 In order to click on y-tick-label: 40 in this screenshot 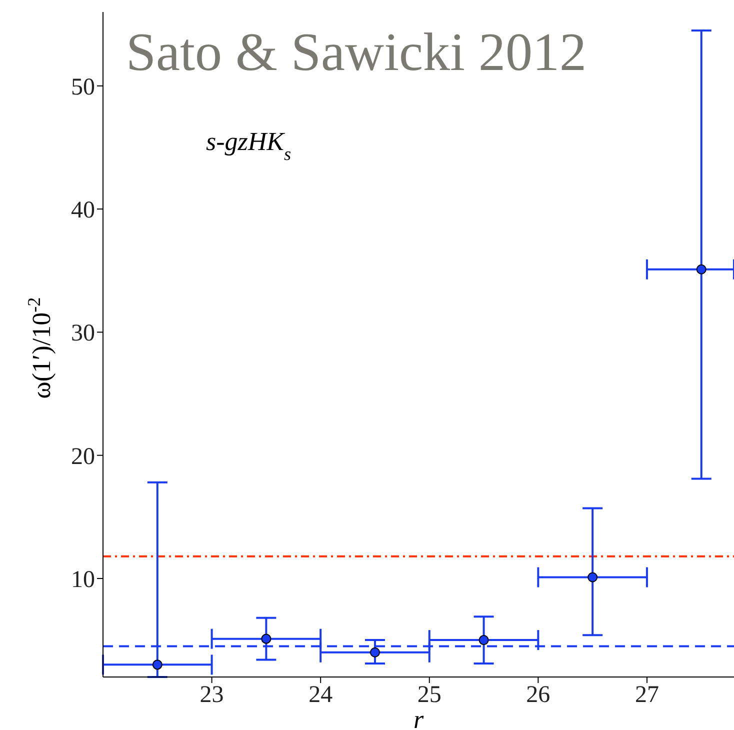, I will do `click(83, 211)`.